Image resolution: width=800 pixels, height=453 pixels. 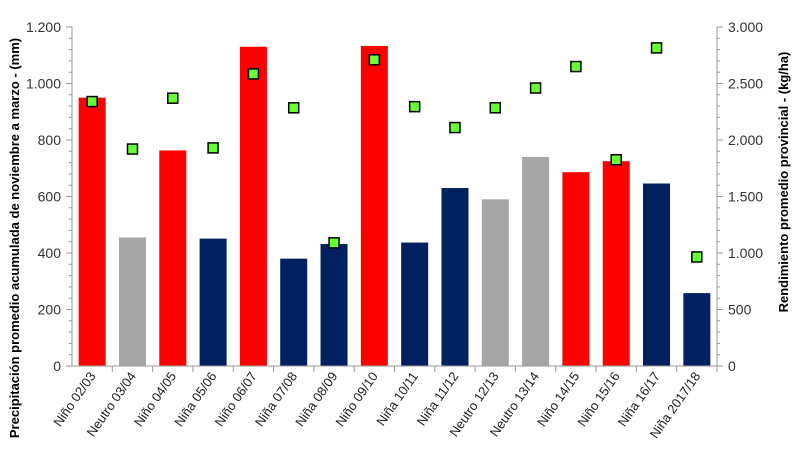 What do you see at coordinates (50, 310) in the screenshot?
I see `y-tick-label: 200` at bounding box center [50, 310].